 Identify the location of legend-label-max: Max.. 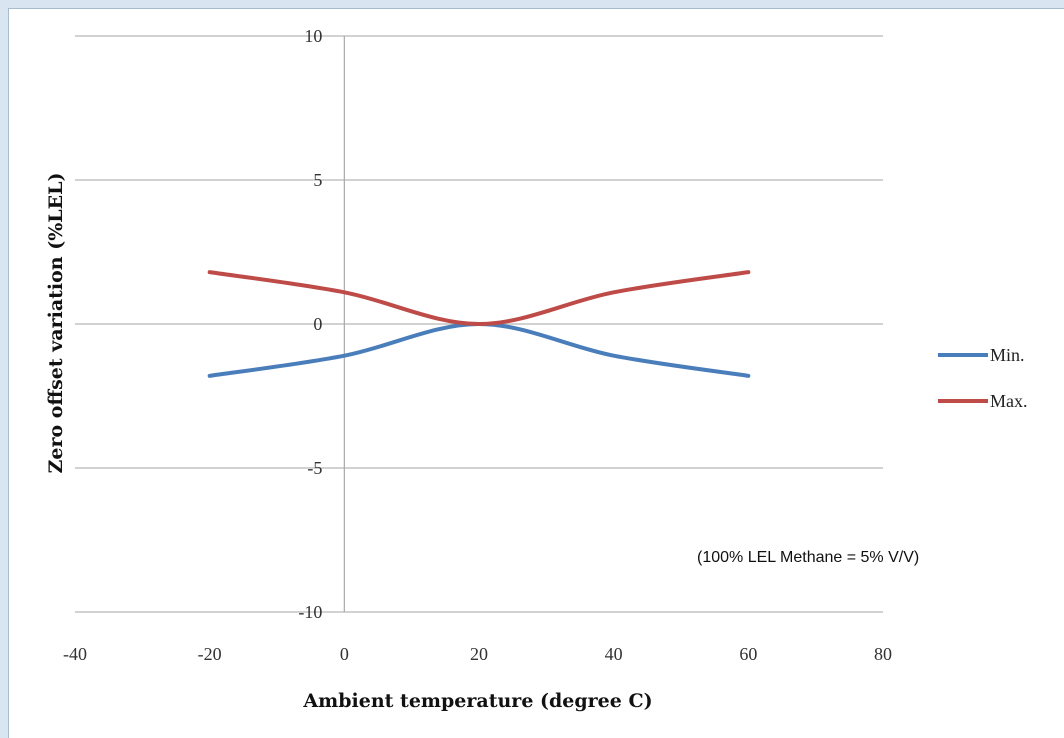
(1009, 401).